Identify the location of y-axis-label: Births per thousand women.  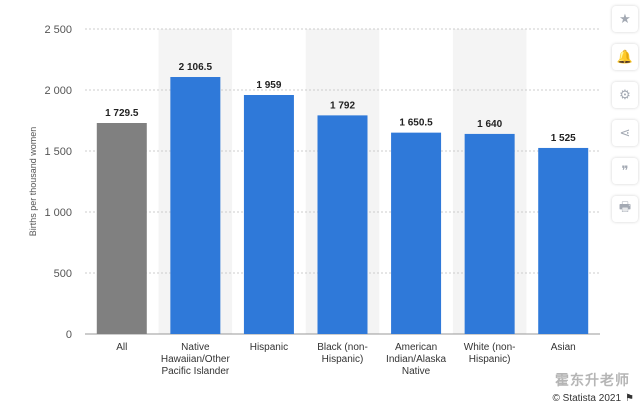
(33, 182).